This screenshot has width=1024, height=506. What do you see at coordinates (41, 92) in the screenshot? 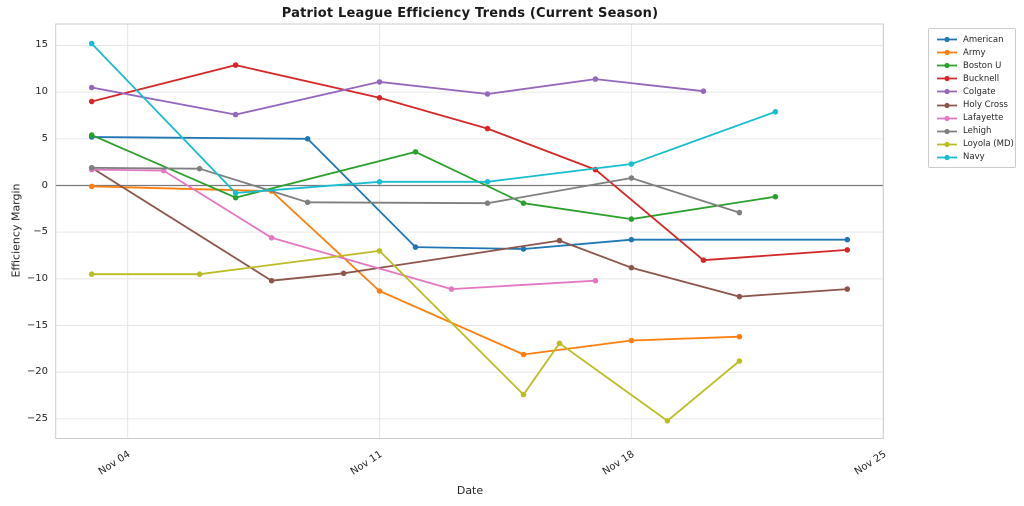
I see `y-tick-label: 10` at bounding box center [41, 92].